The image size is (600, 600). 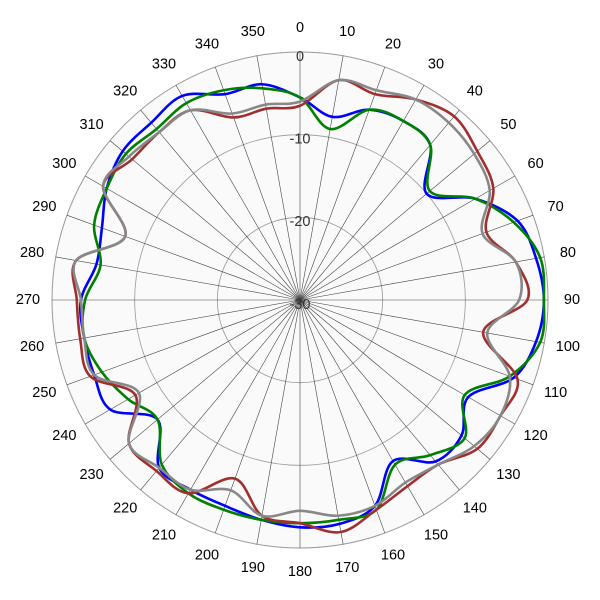 I want to click on radial-tick-label: -20, so click(x=300, y=222).